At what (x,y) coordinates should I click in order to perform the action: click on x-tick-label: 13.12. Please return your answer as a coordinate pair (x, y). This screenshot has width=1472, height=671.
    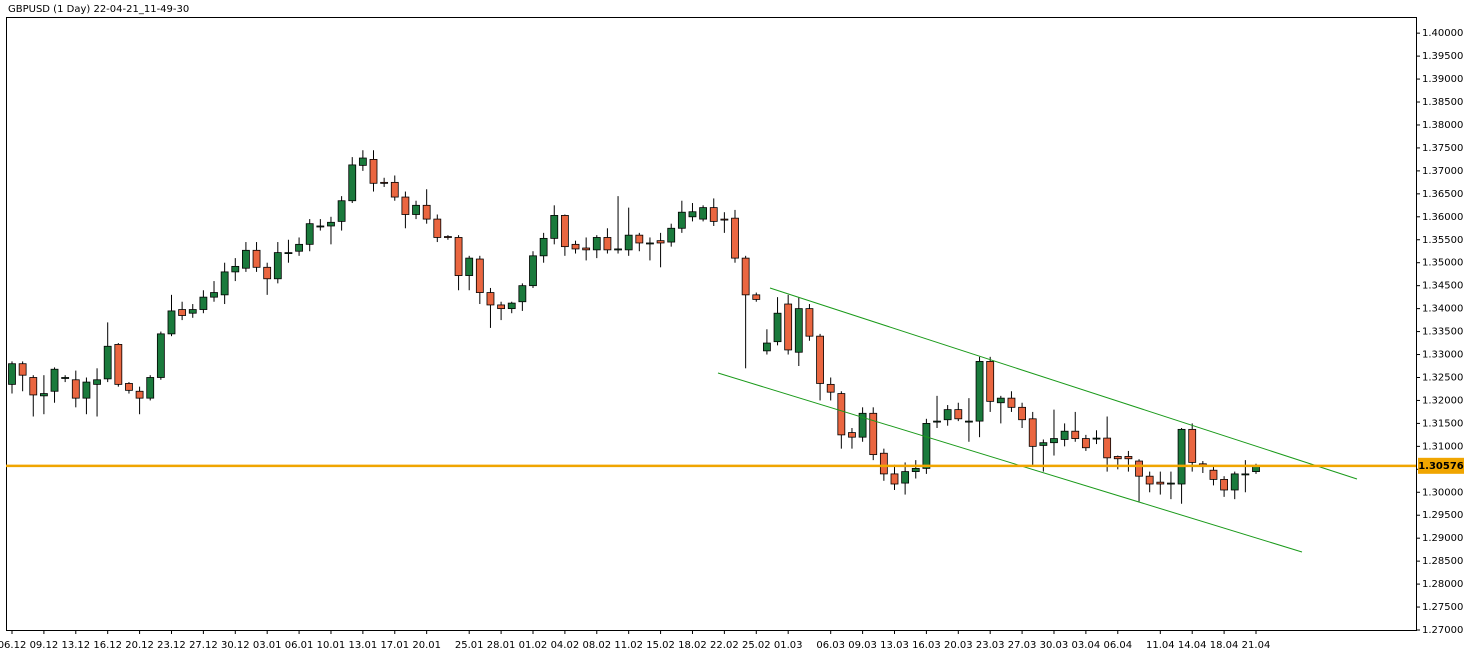
    Looking at the image, I should click on (75, 645).